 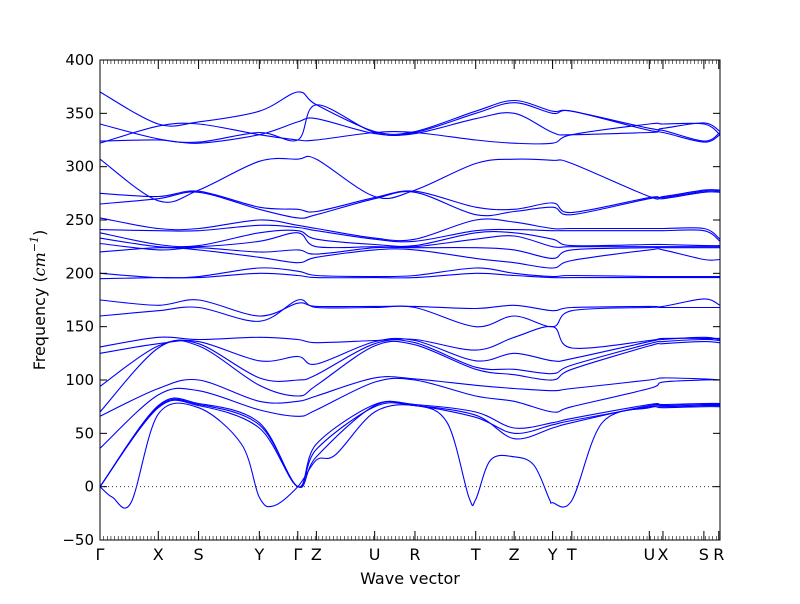 What do you see at coordinates (79, 380) in the screenshot?
I see `ytick-label: 100` at bounding box center [79, 380].